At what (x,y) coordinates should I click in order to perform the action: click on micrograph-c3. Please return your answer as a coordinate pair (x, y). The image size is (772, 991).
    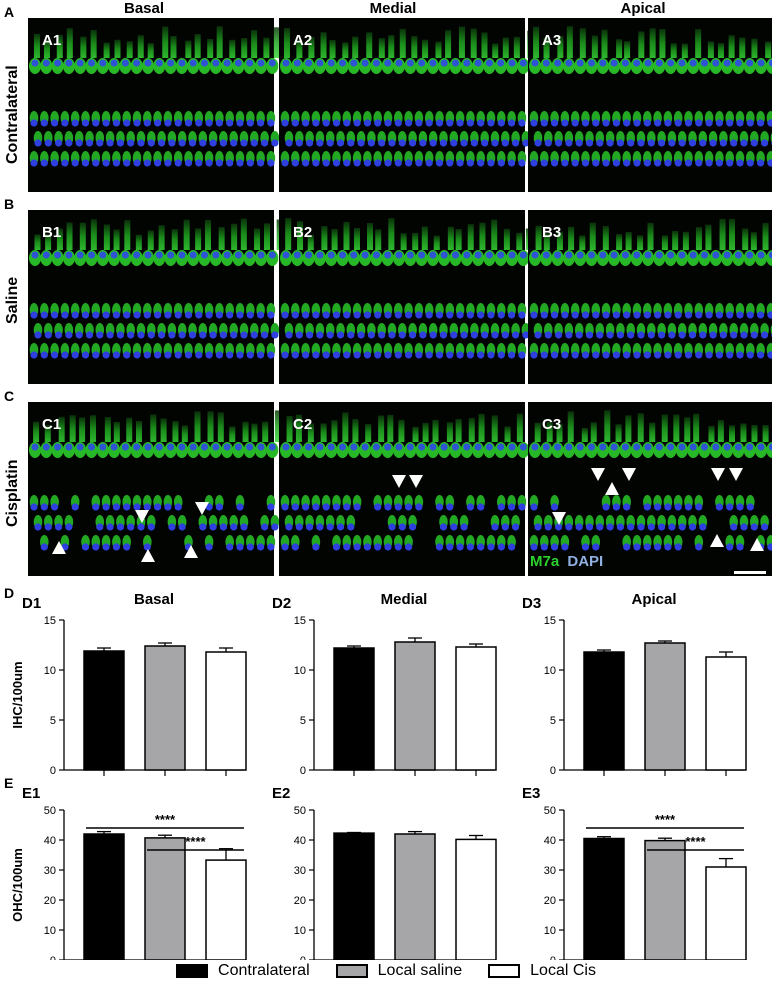
    Looking at the image, I should click on (650, 489).